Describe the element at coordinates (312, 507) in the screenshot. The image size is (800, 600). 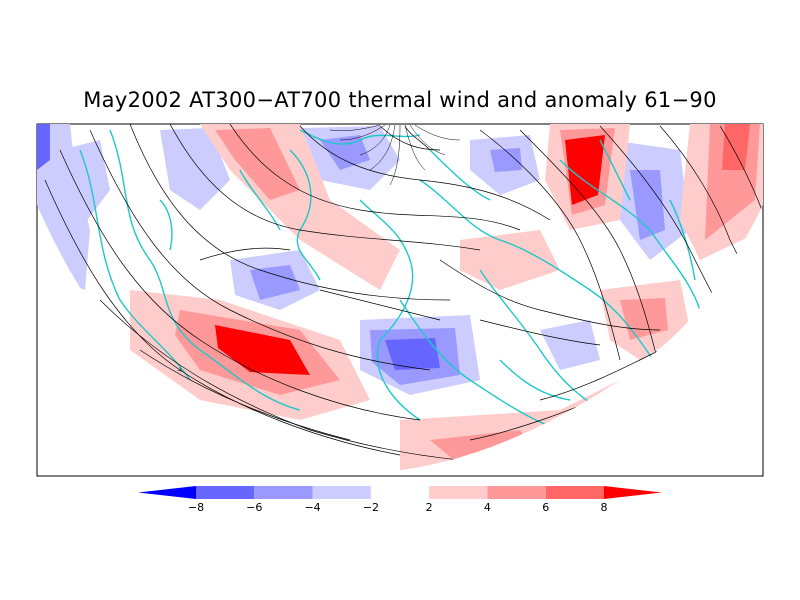
I see `colorbar-tick-label: −4` at that location.